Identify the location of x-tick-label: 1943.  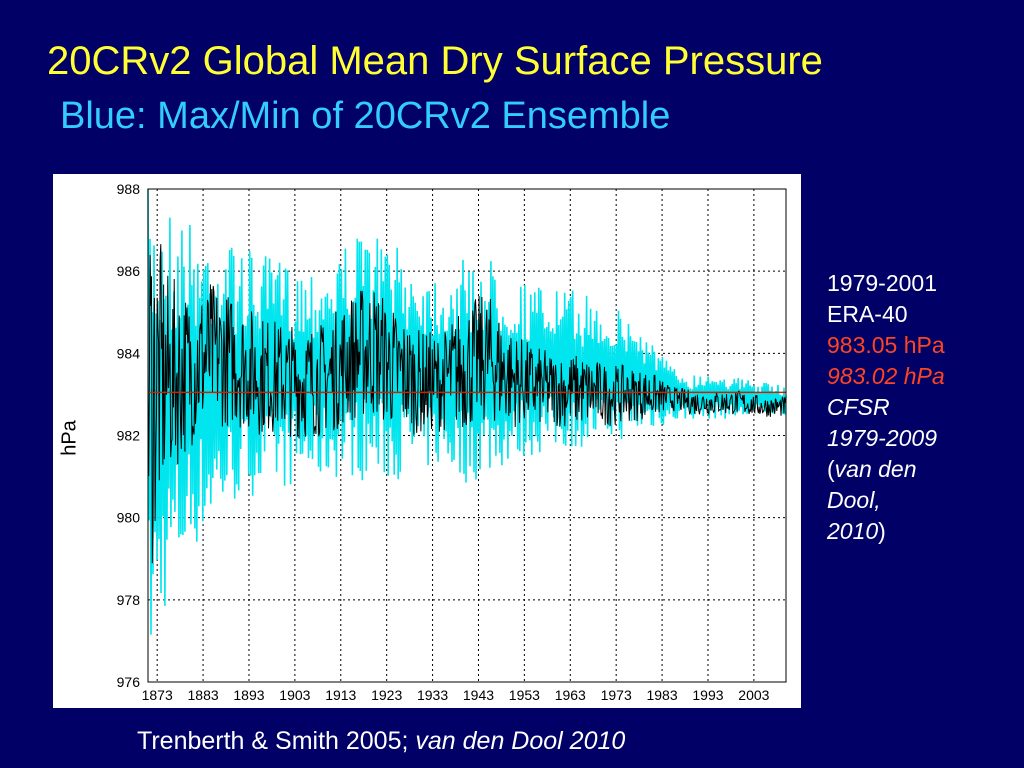
(478, 695).